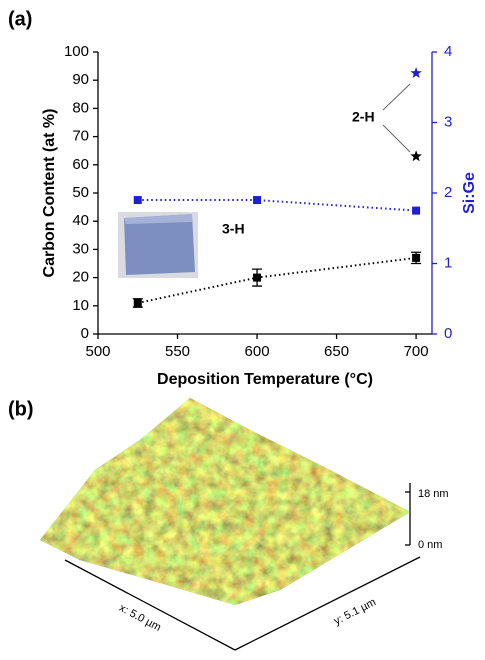 This screenshot has height=660, width=485. What do you see at coordinates (233, 229) in the screenshot?
I see `annotation: 3-H` at bounding box center [233, 229].